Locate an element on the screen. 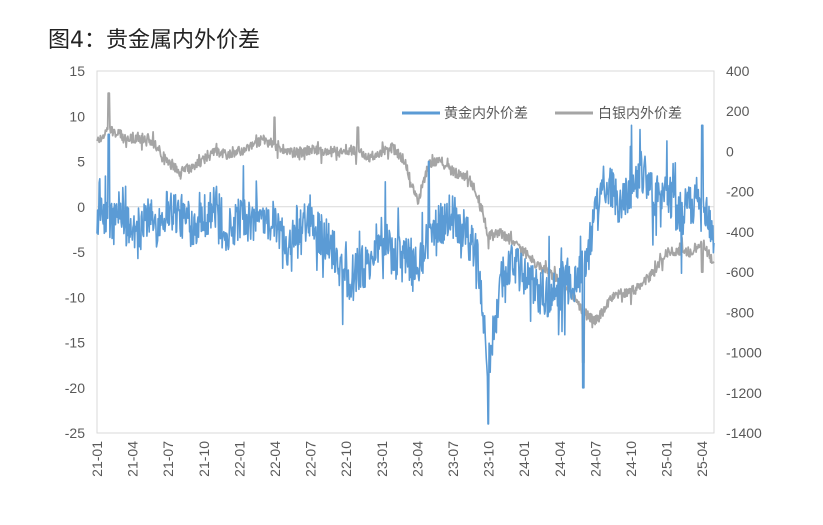  right-axis-tick-label: 200 is located at coordinates (738, 111).